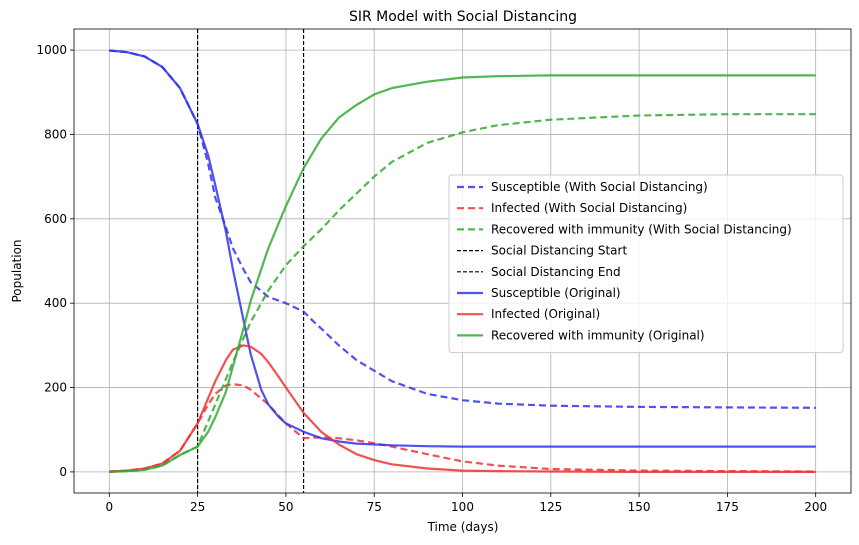  What do you see at coordinates (556, 293) in the screenshot?
I see `legend-label: Susceptible (Original)` at bounding box center [556, 293].